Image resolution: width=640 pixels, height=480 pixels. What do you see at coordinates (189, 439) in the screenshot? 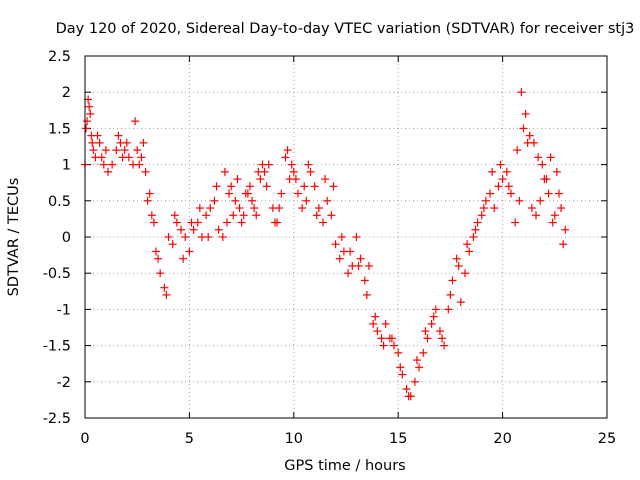
I see `x-tick-label: 5` at bounding box center [189, 439].